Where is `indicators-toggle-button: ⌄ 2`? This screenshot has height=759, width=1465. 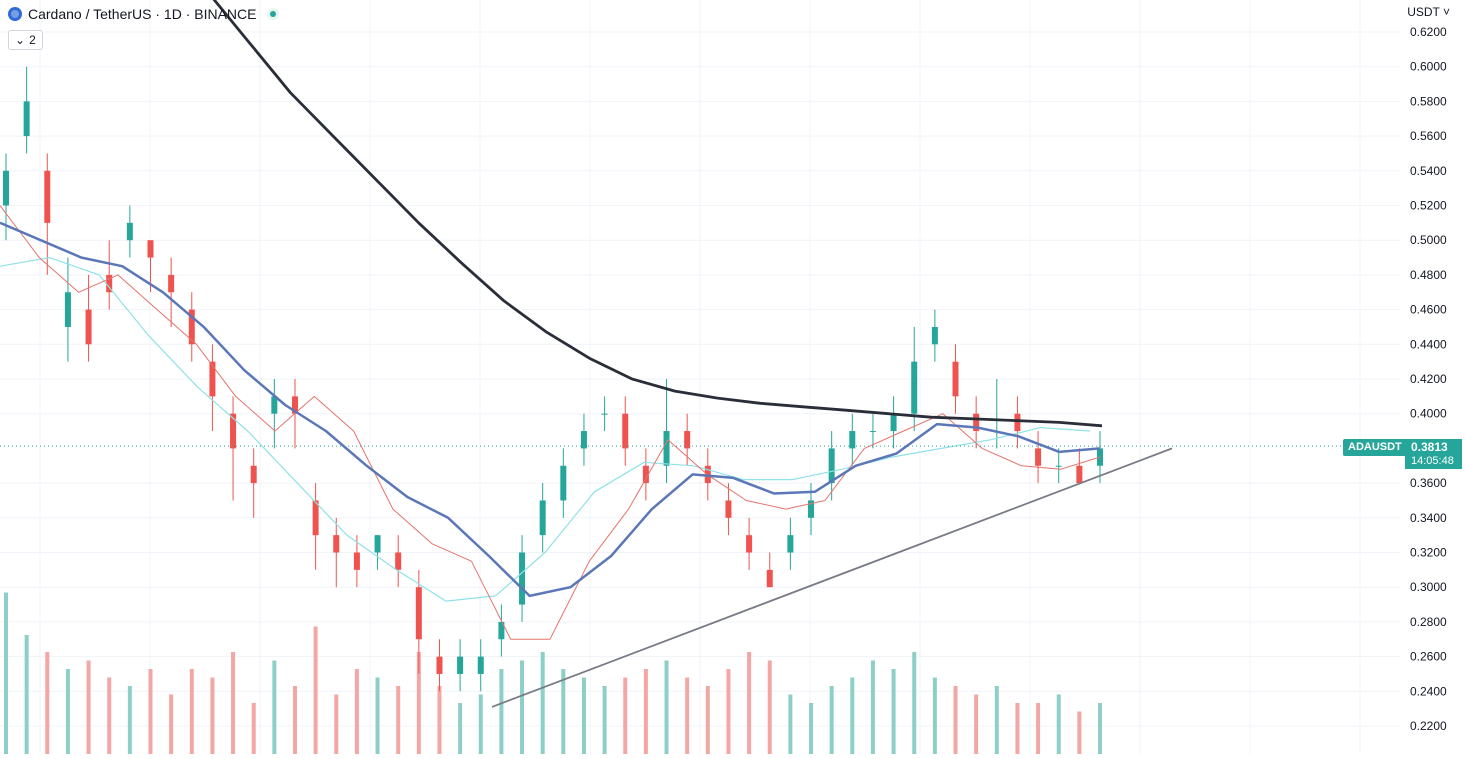 indicators-toggle-button: ⌄ 2 is located at coordinates (25, 40).